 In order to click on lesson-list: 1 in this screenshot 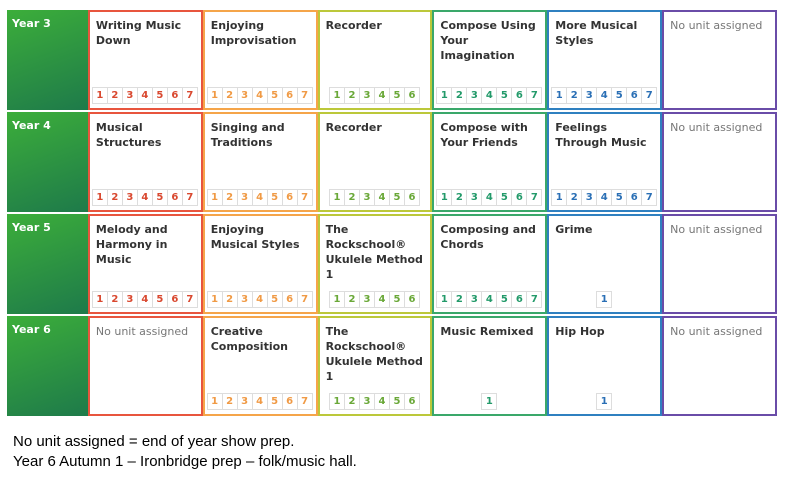, I will do `click(604, 401)`.